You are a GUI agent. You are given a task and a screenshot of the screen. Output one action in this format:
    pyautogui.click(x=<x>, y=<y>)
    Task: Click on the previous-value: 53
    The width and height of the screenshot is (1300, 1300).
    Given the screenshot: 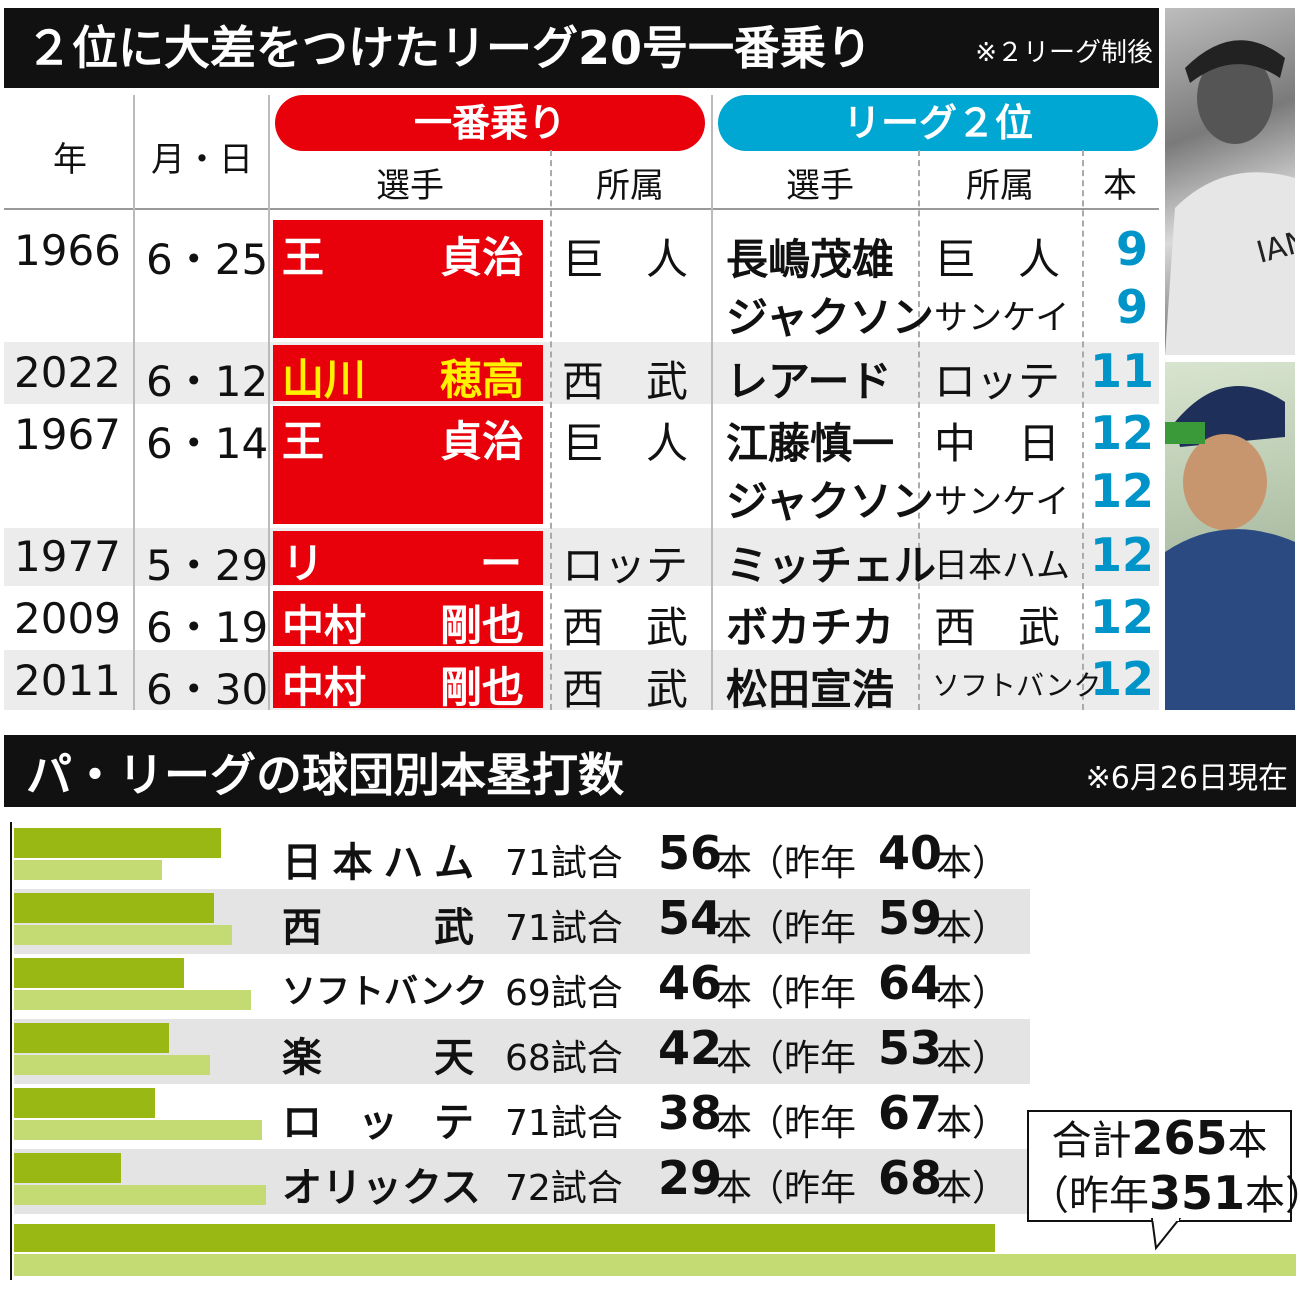 What is the action you would take?
    pyautogui.click(x=910, y=1048)
    